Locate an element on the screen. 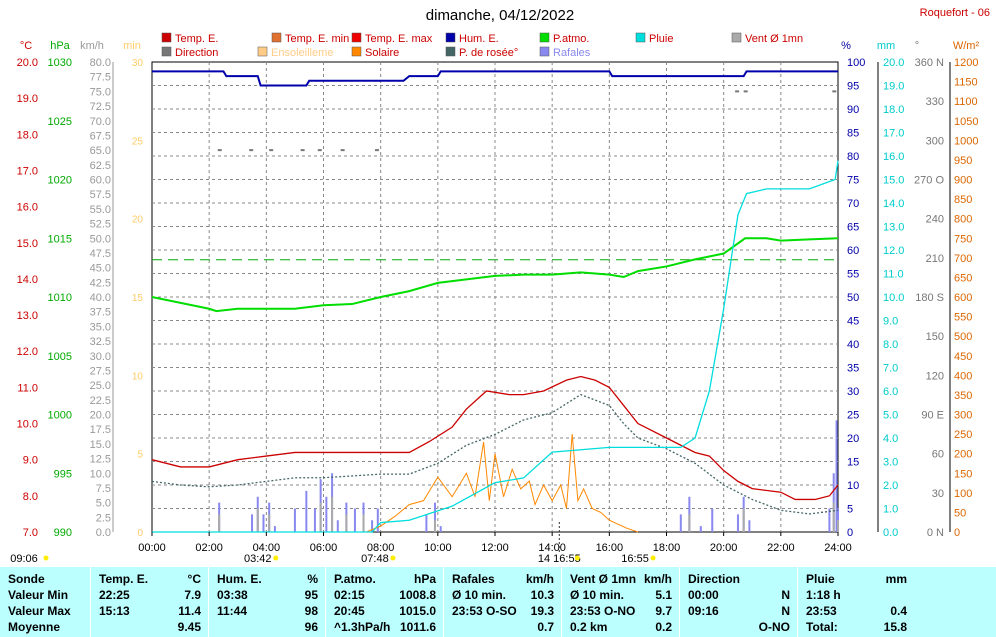 The image size is (996, 637). stats-cell: 22:25 is located at coordinates (114, 595).